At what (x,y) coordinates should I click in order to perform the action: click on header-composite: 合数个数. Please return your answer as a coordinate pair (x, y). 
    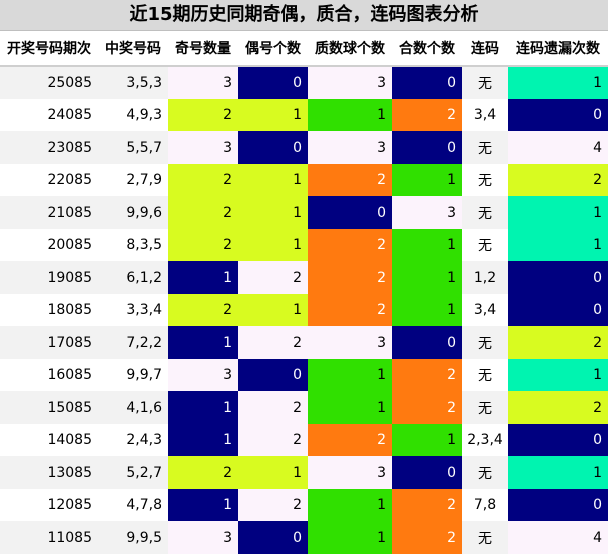
    Looking at the image, I should click on (427, 49).